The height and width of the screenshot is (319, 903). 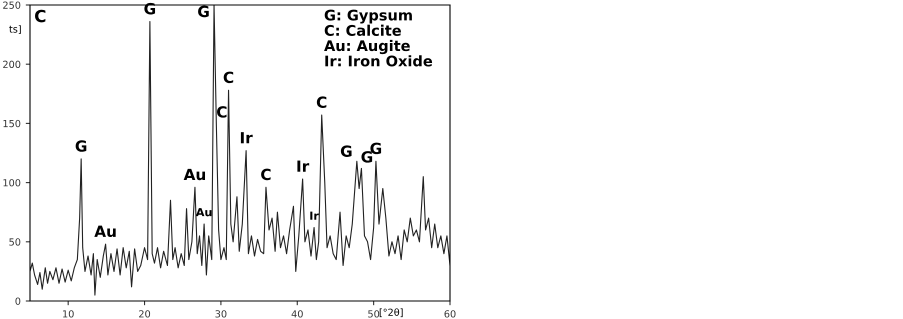 I want to click on y-tick-label: 50, so click(x=14, y=242).